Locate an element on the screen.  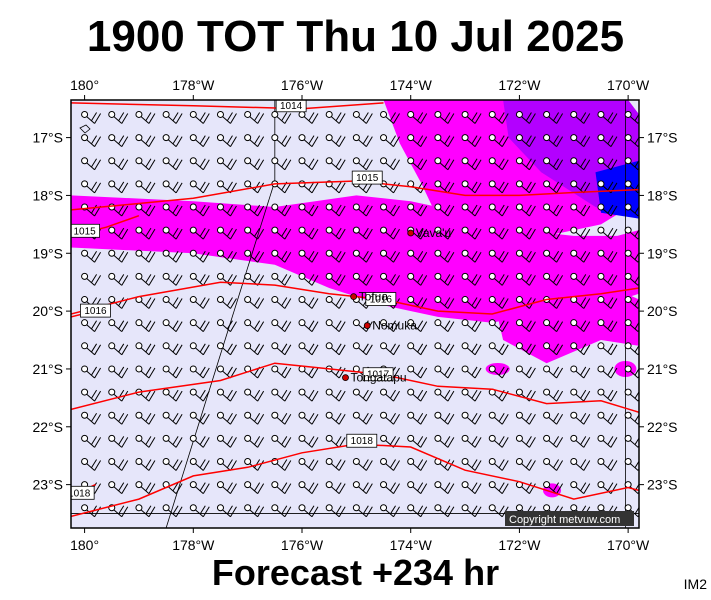
copyright-box: Copyright metvuw.com is located at coordinates (569, 518).